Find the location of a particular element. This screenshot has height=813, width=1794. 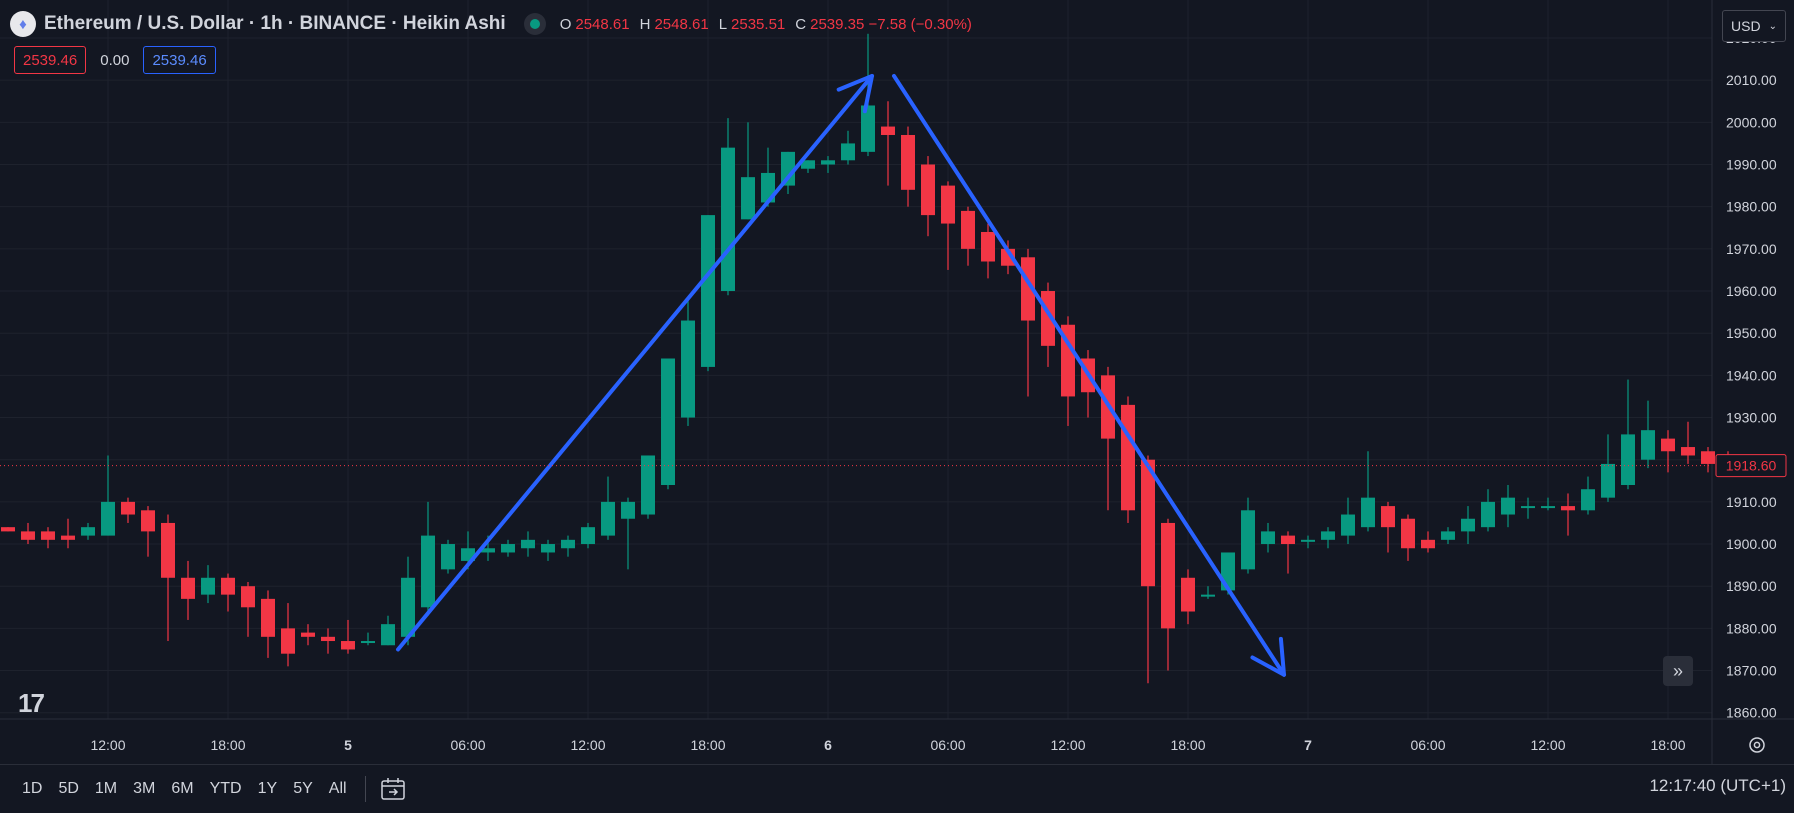

timeframe-ytd: YTD is located at coordinates (225, 788).